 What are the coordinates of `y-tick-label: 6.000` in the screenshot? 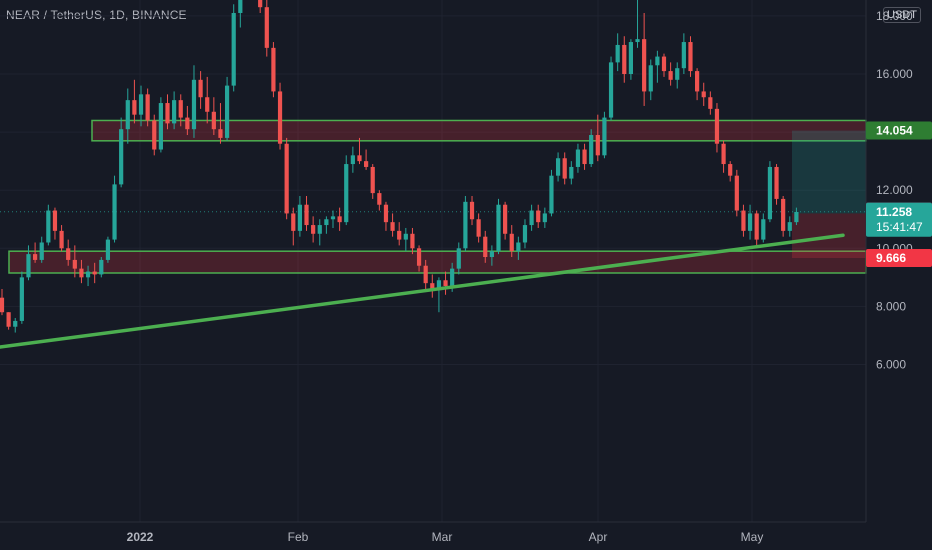 It's located at (891, 365).